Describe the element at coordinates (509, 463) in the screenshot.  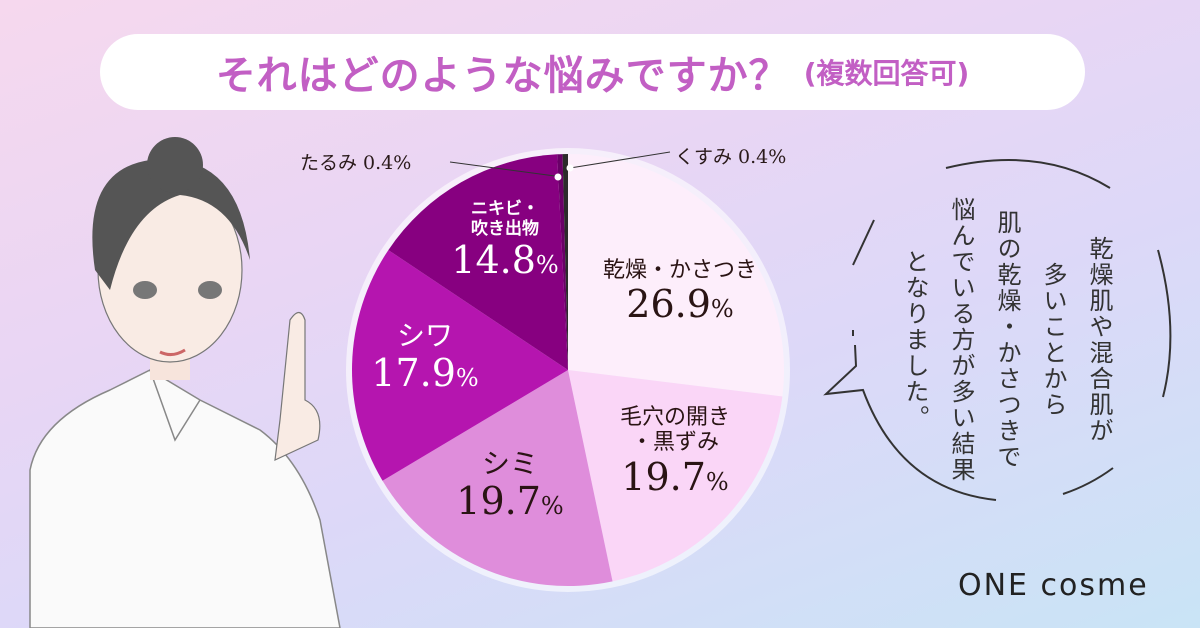
I see `label-spots-name: シミ` at that location.